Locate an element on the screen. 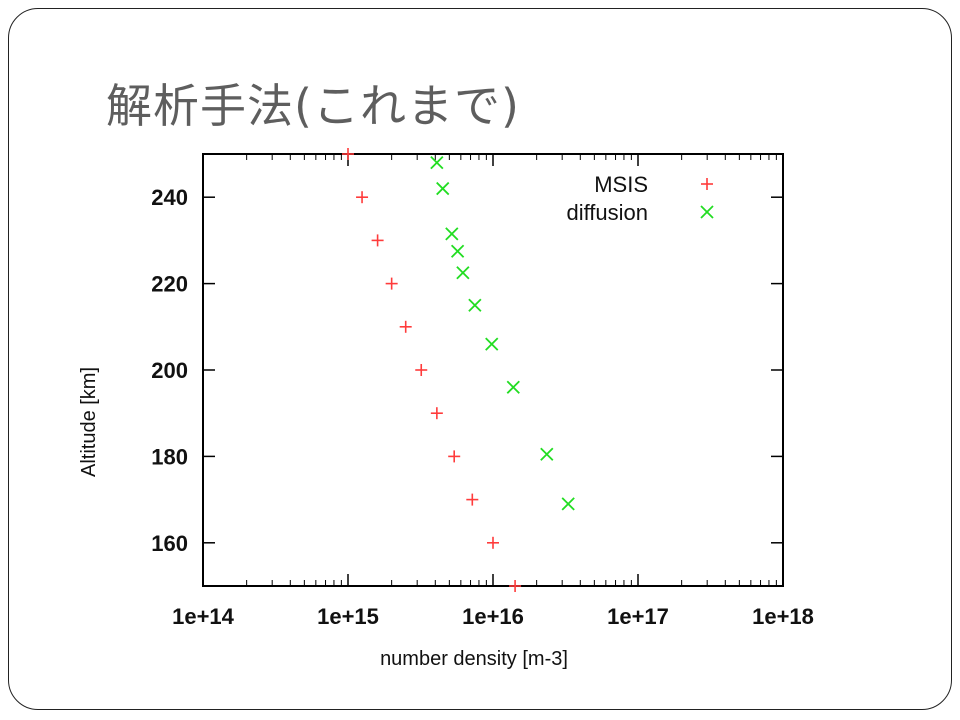  y-axis-label: Altitude [km] is located at coordinates (89, 422).